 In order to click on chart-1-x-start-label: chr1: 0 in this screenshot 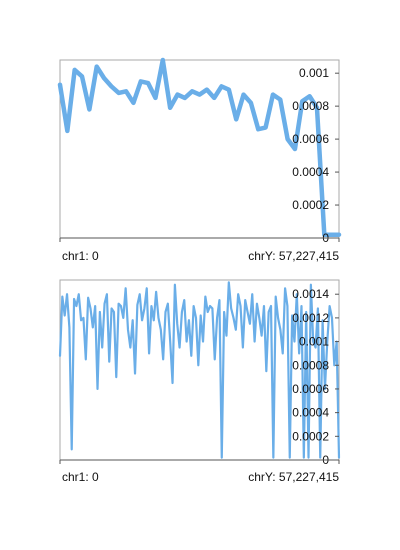, I will do `click(80, 256)`.